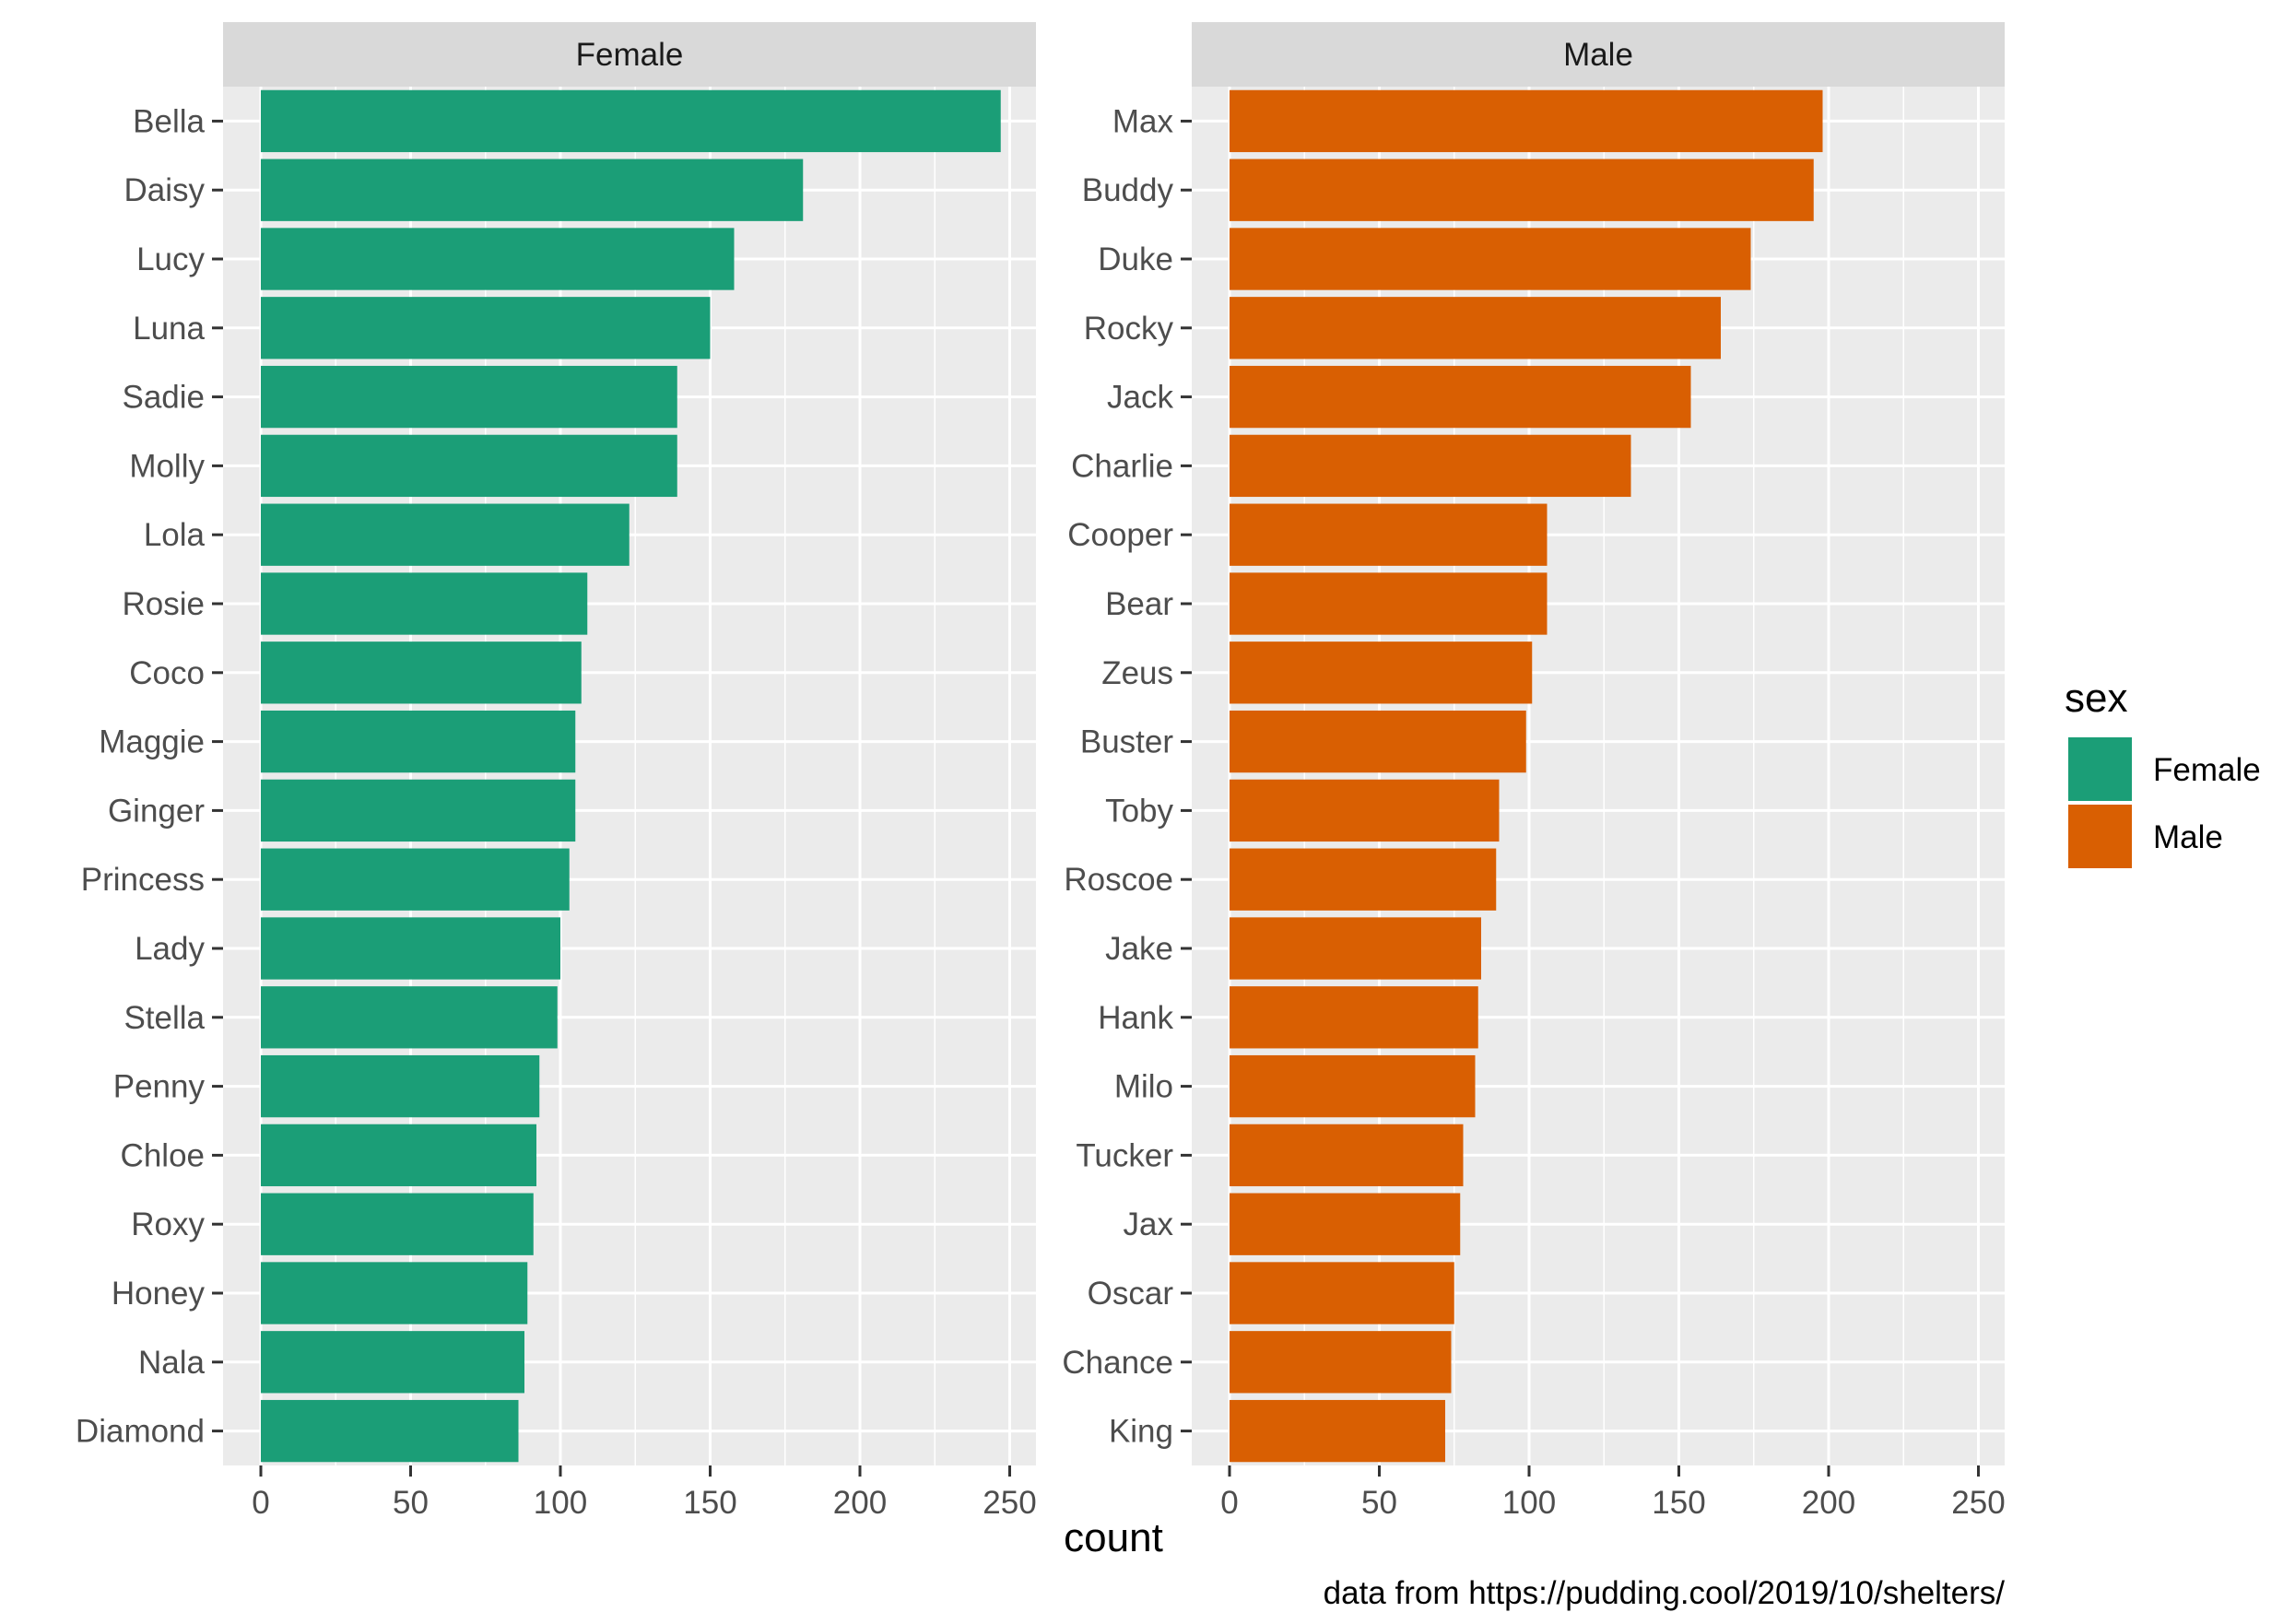  I want to click on legend-label: Male, so click(2188, 837).